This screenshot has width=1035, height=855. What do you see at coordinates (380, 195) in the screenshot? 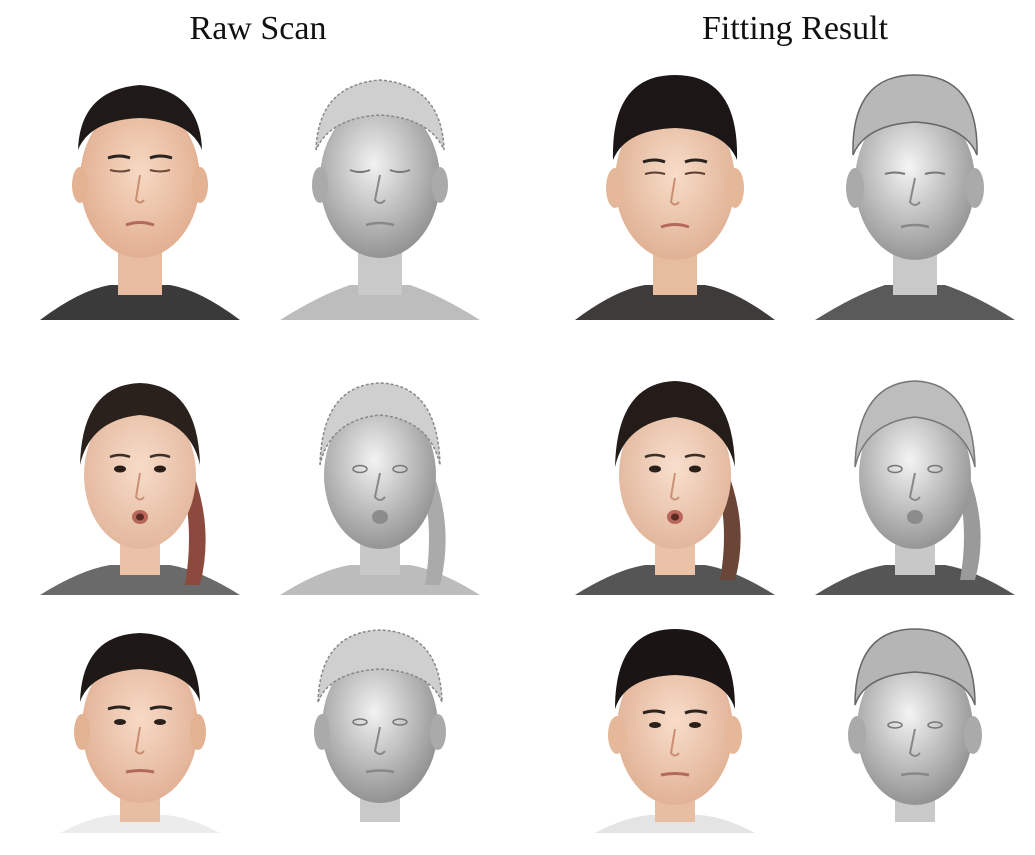
I see `row1-raw-geometry` at bounding box center [380, 195].